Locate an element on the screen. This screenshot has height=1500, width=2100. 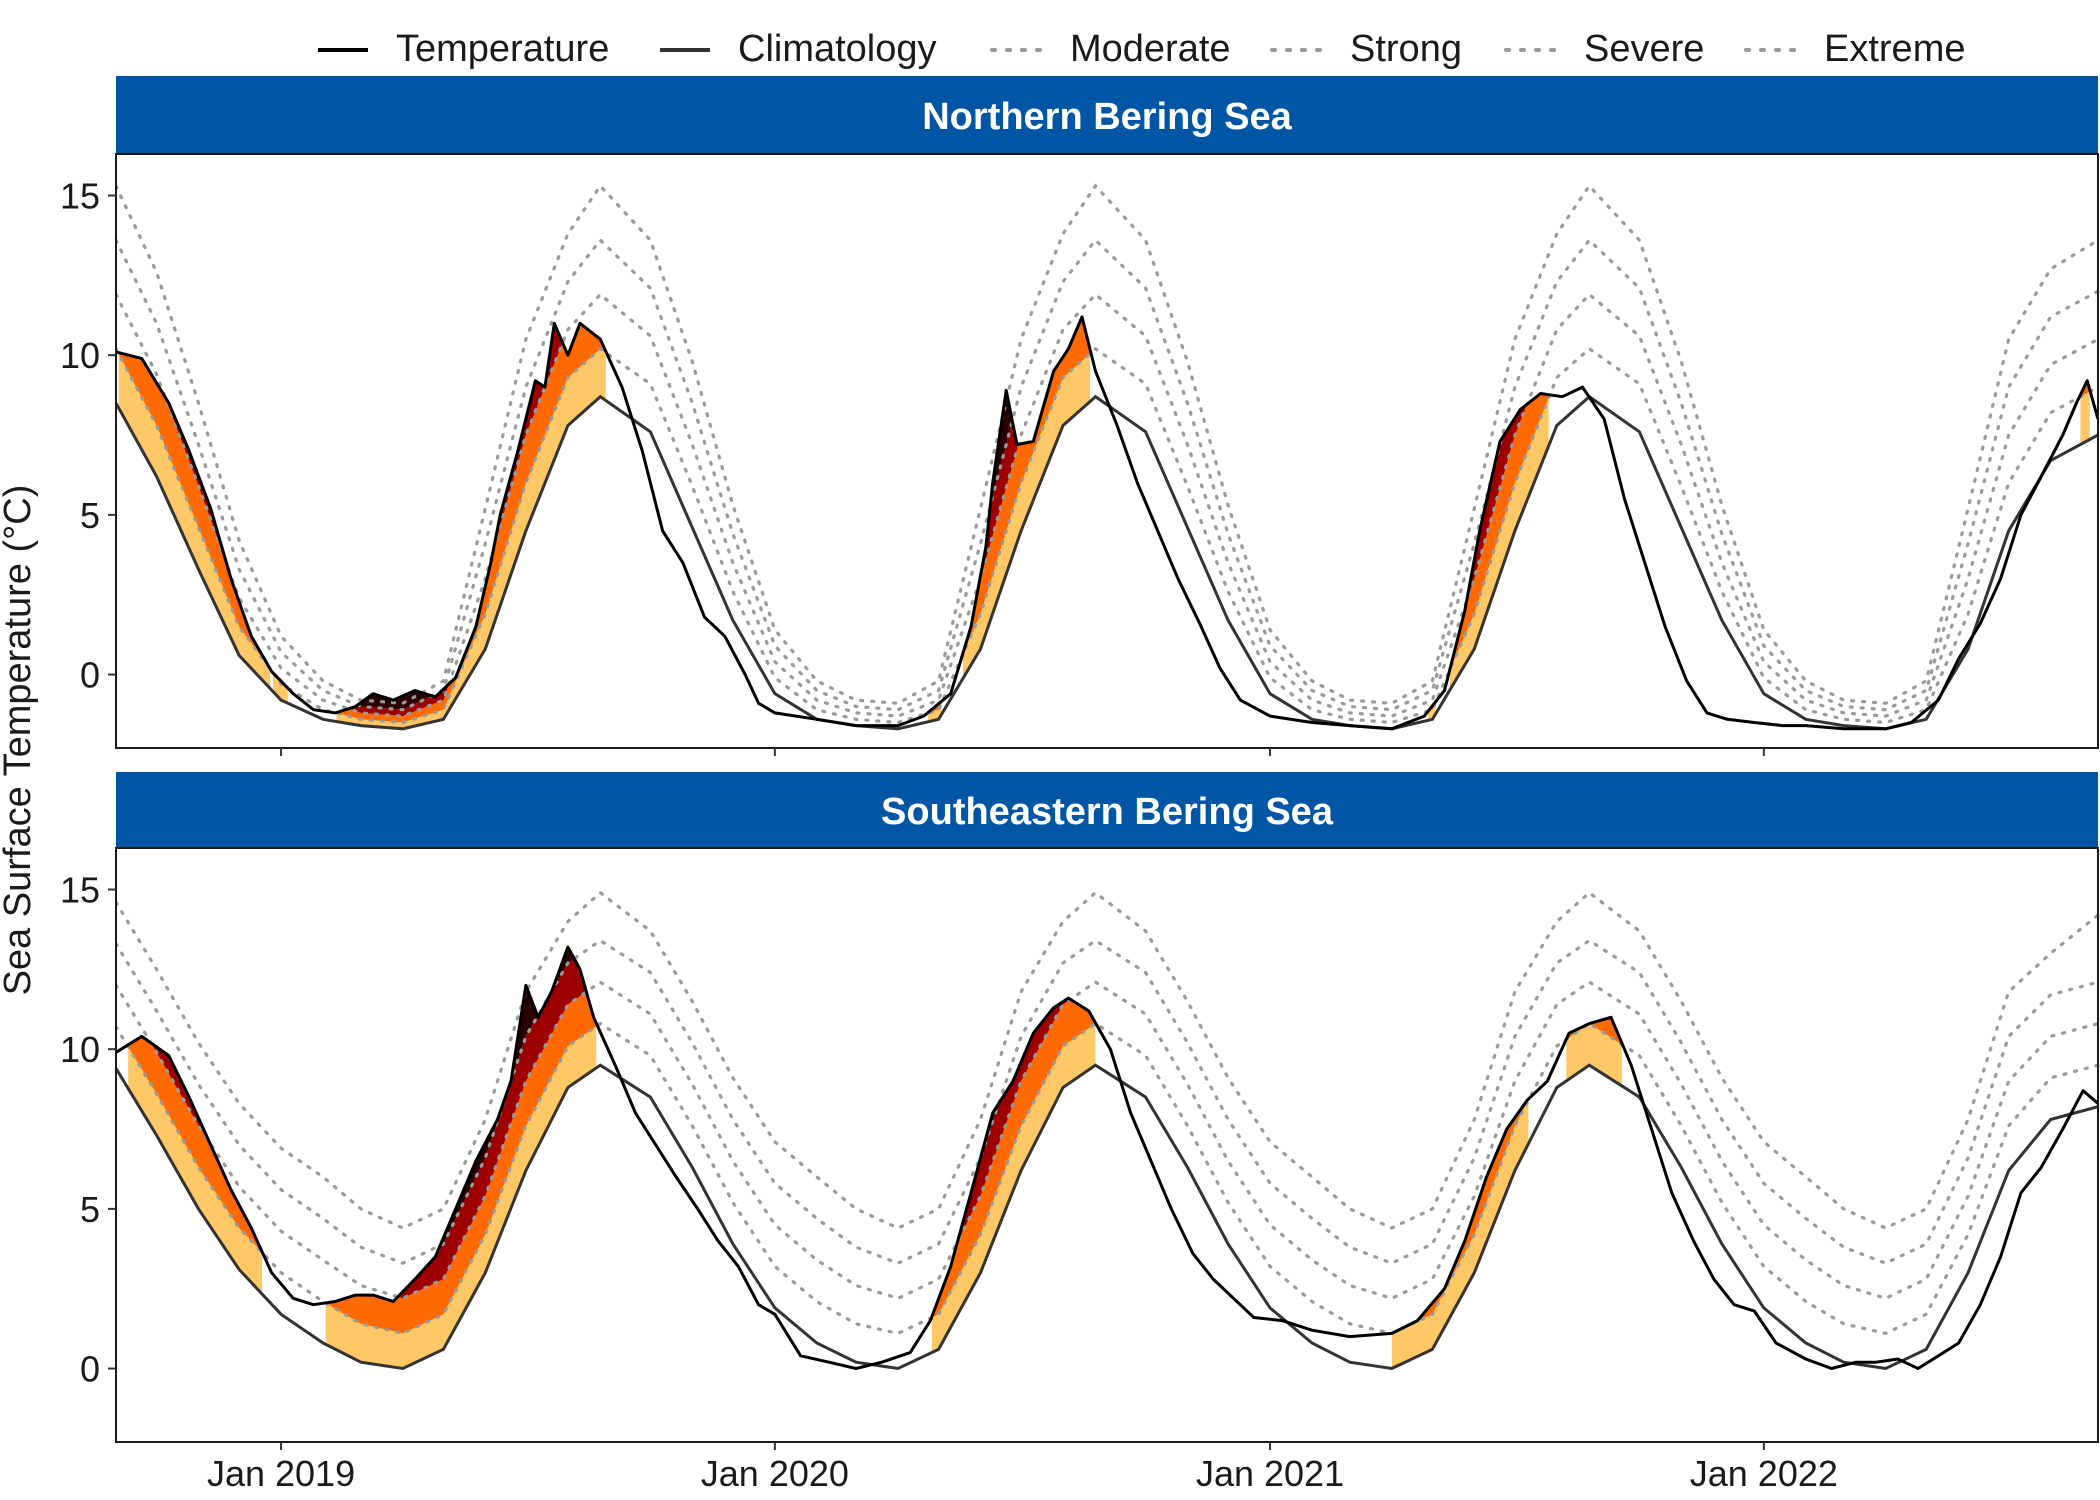
legend-item-strong: Strong is located at coordinates (1366, 49).